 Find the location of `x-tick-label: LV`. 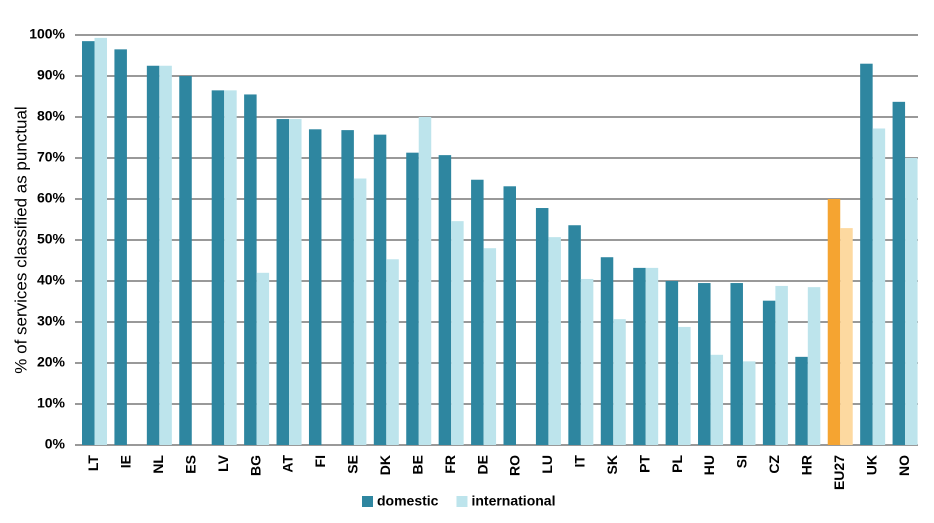

x-tick-label: LV is located at coordinates (223, 463).